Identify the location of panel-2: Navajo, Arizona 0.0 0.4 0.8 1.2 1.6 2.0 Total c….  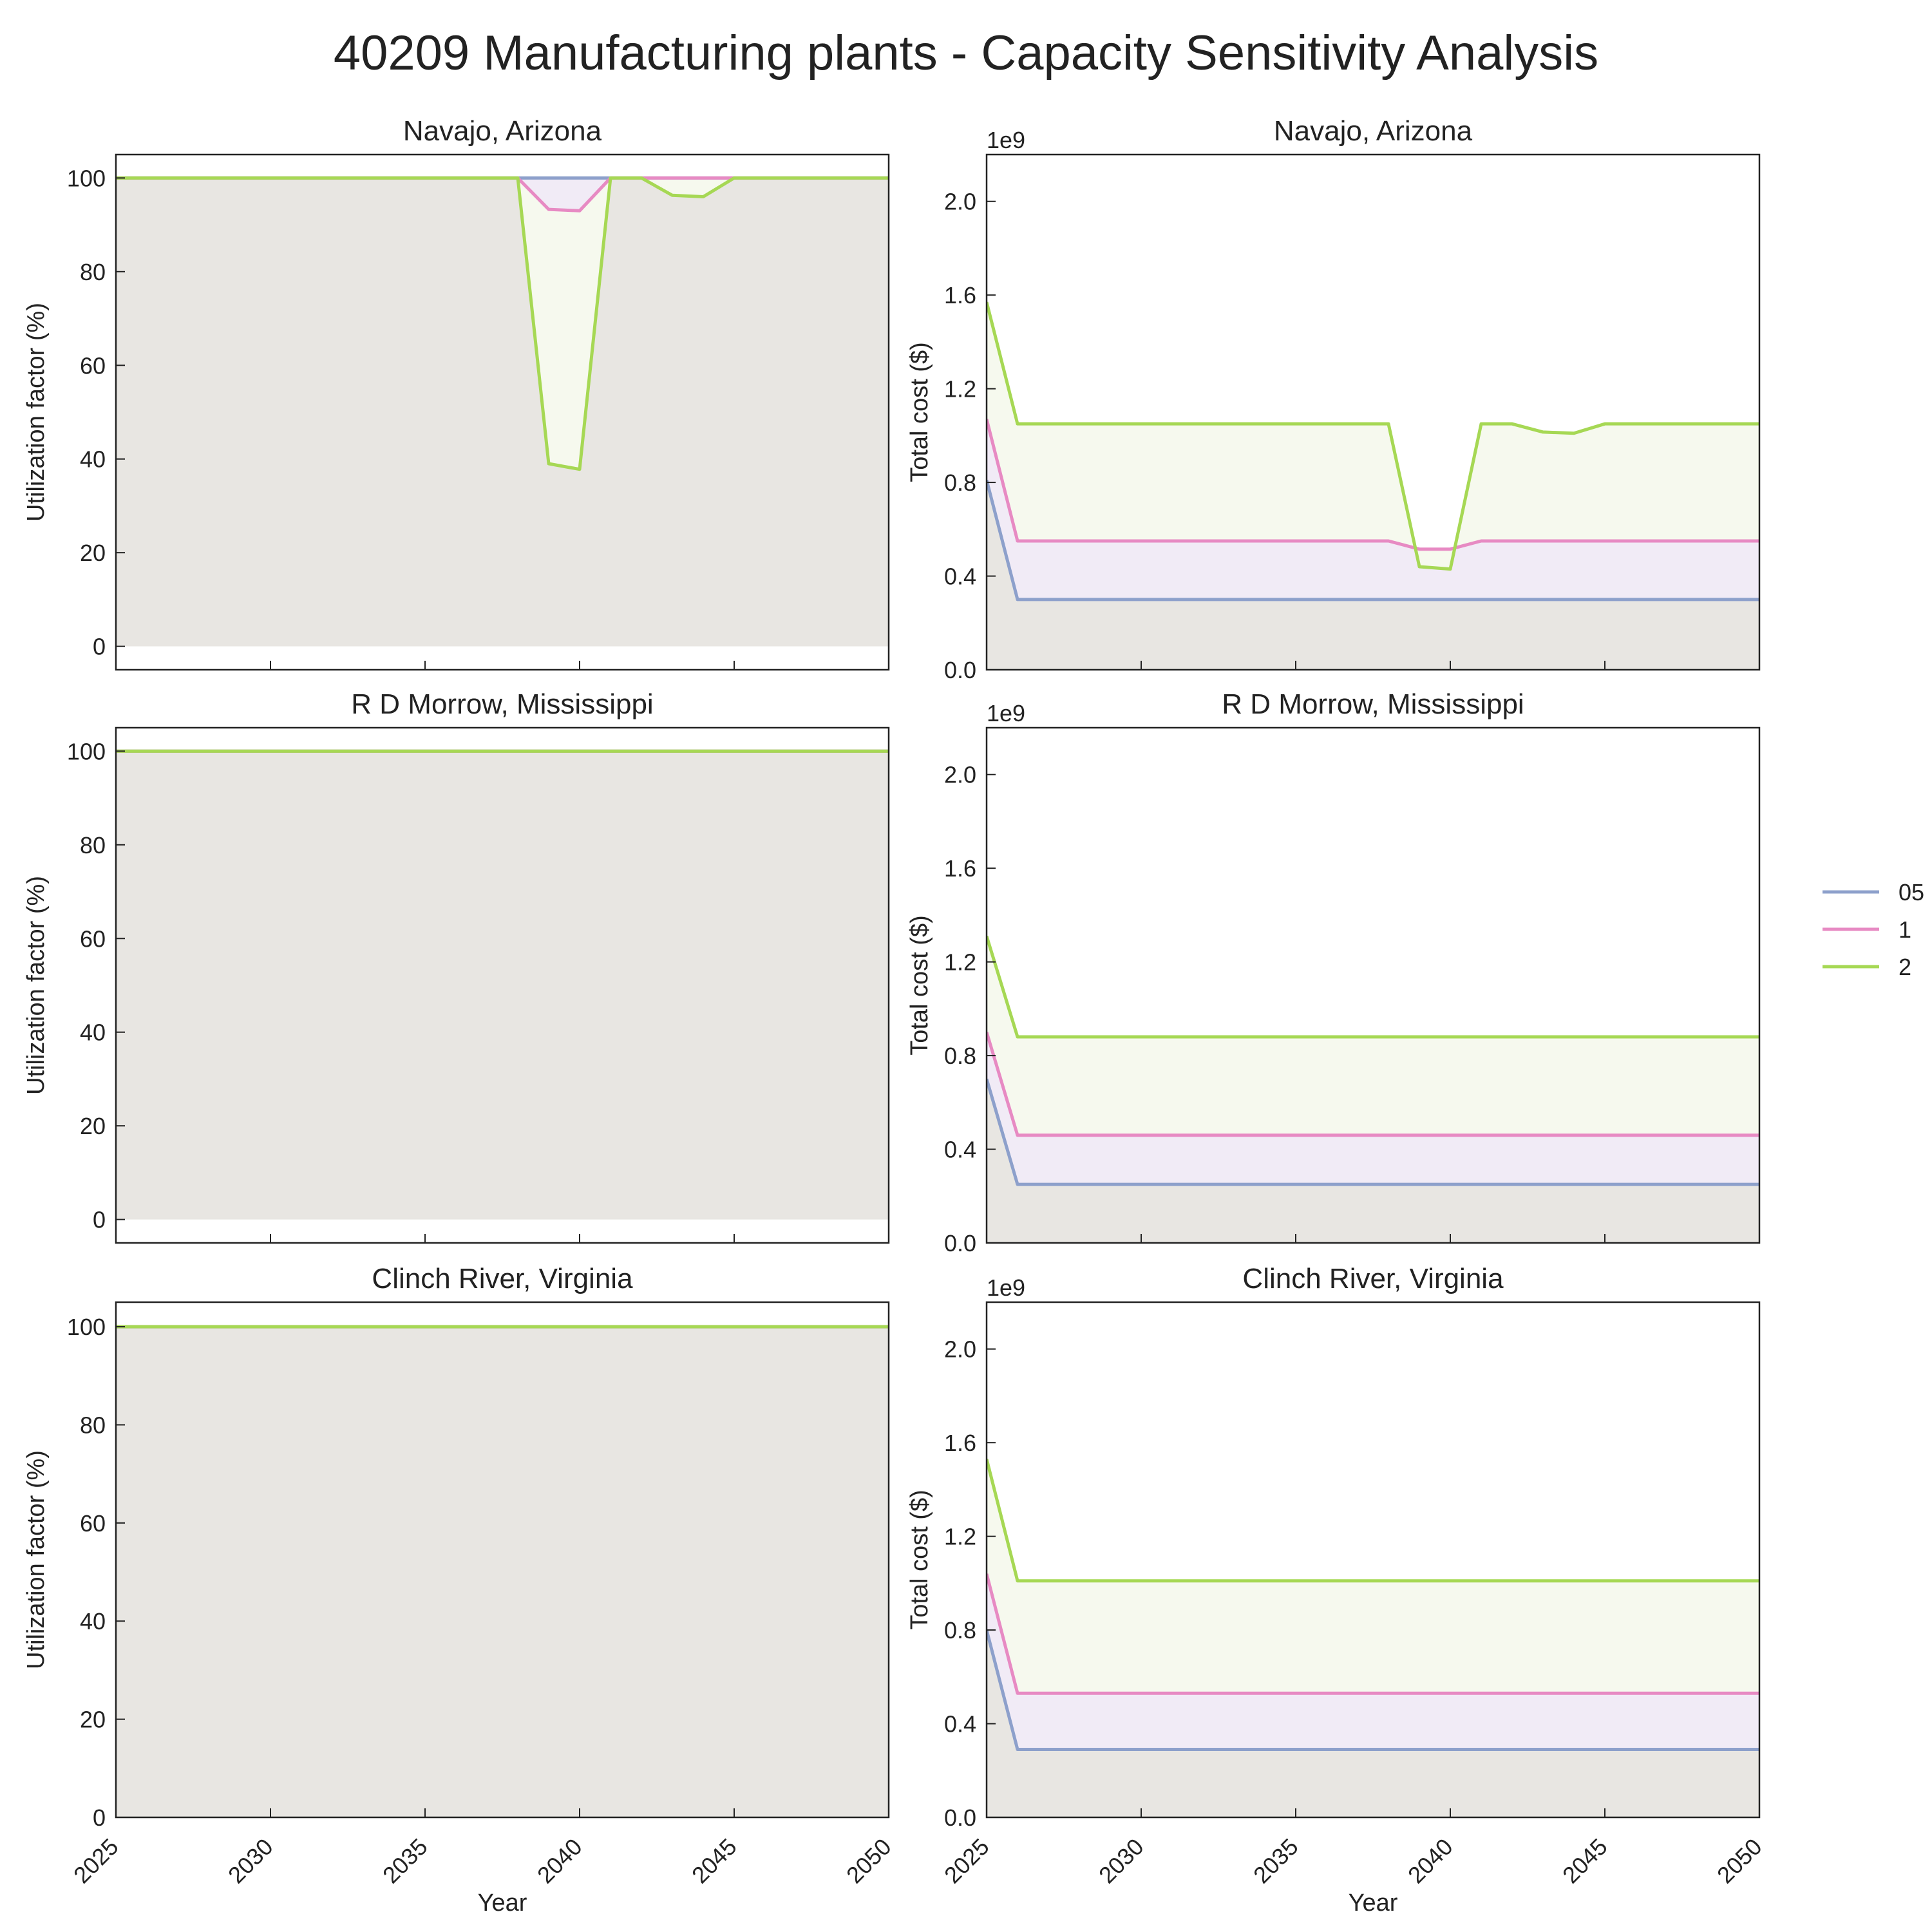
(1333, 399).